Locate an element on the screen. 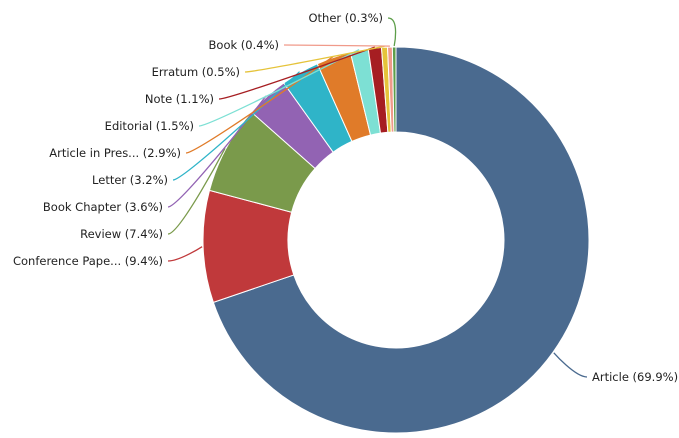 This screenshot has width=679, height=438. label-erratum: Erratum (0.5%) is located at coordinates (196, 72).